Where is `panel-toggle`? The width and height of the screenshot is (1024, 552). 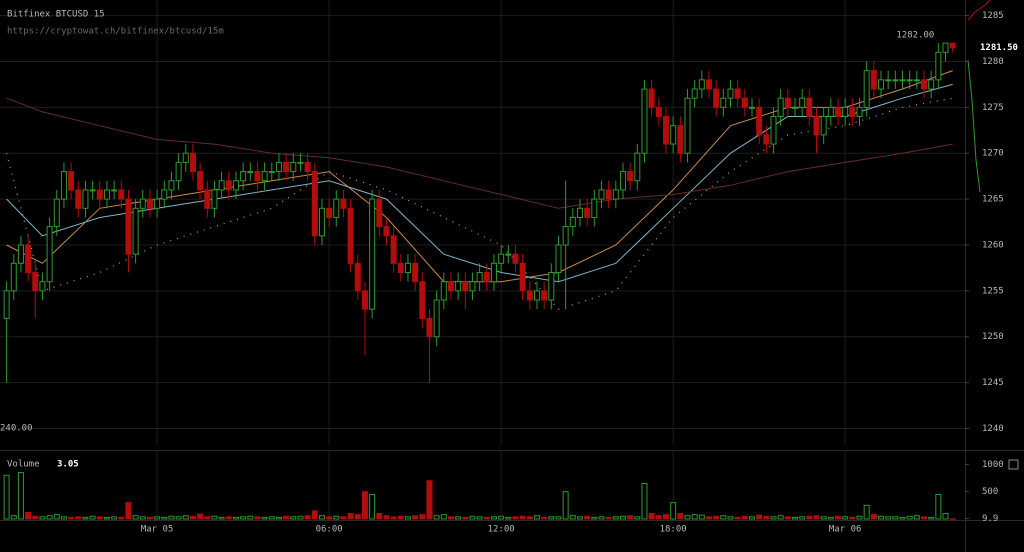
panel-toggle is located at coordinates (1013, 464).